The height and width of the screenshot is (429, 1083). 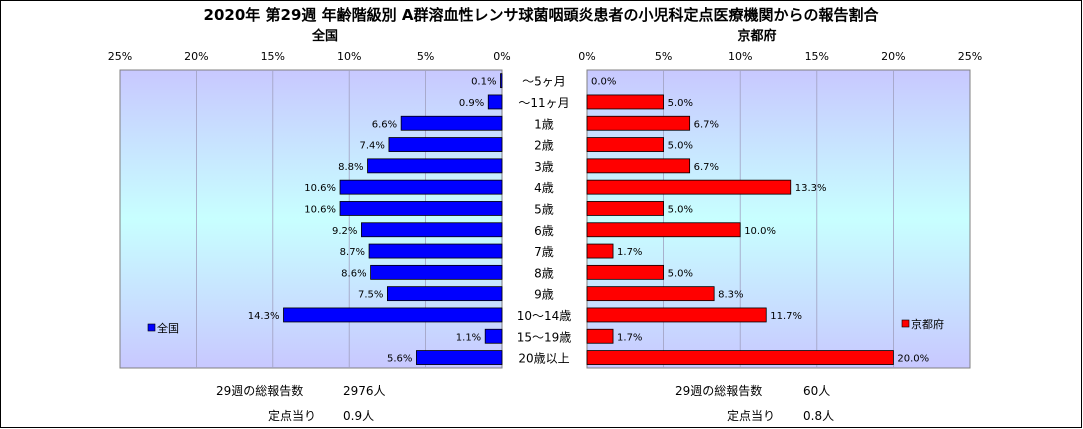 What do you see at coordinates (816, 391) in the screenshot?
I see `kyoto-total-value: 60人` at bounding box center [816, 391].